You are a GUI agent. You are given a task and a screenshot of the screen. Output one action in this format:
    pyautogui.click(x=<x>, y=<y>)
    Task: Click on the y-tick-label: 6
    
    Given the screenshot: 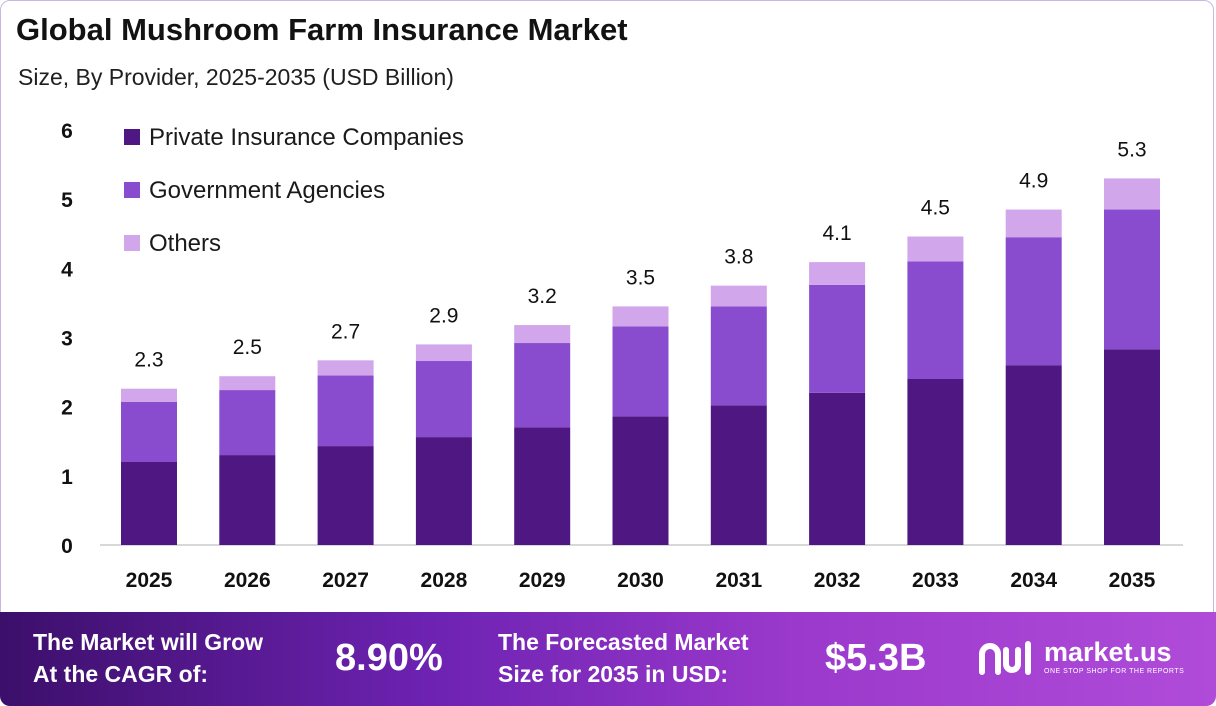 What is the action you would take?
    pyautogui.click(x=67, y=131)
    